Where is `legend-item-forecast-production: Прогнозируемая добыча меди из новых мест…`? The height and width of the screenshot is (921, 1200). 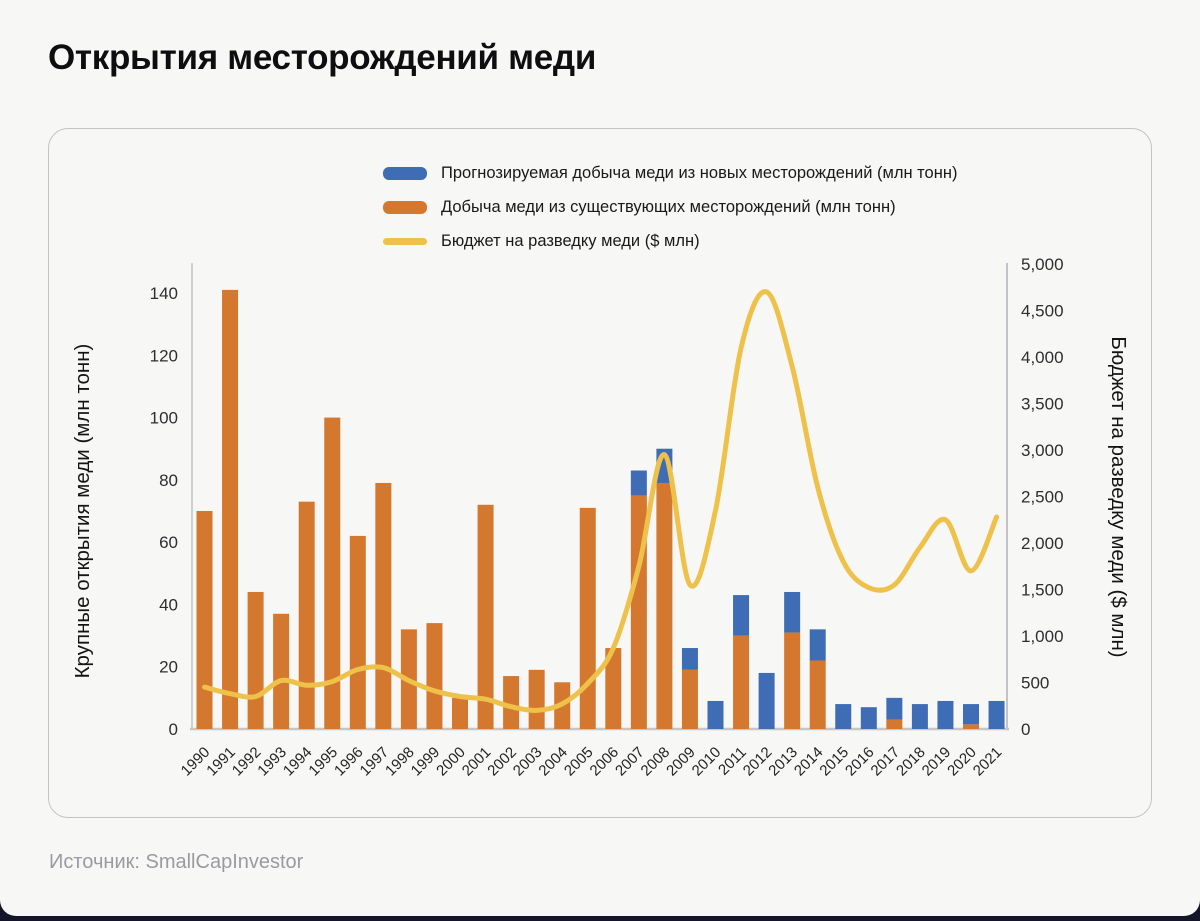 legend-item-forecast-production: Прогнозируемая добыча меди из новых мест… is located at coordinates (670, 173).